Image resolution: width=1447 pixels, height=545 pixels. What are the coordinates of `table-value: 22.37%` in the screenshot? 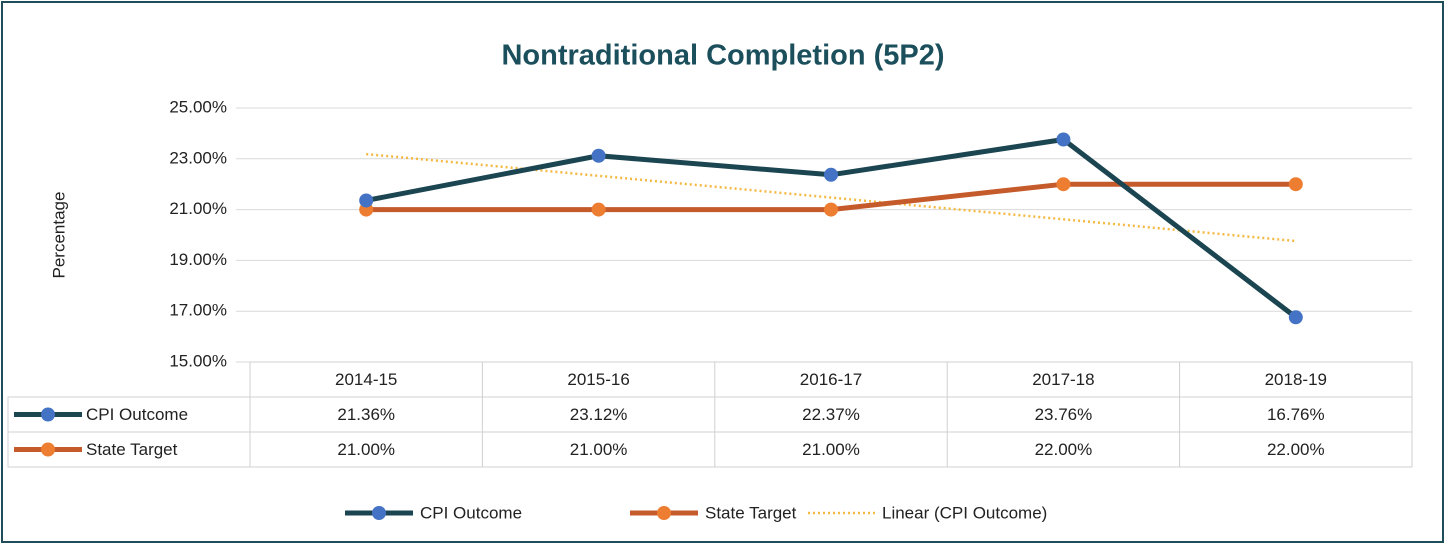 It's located at (831, 414).